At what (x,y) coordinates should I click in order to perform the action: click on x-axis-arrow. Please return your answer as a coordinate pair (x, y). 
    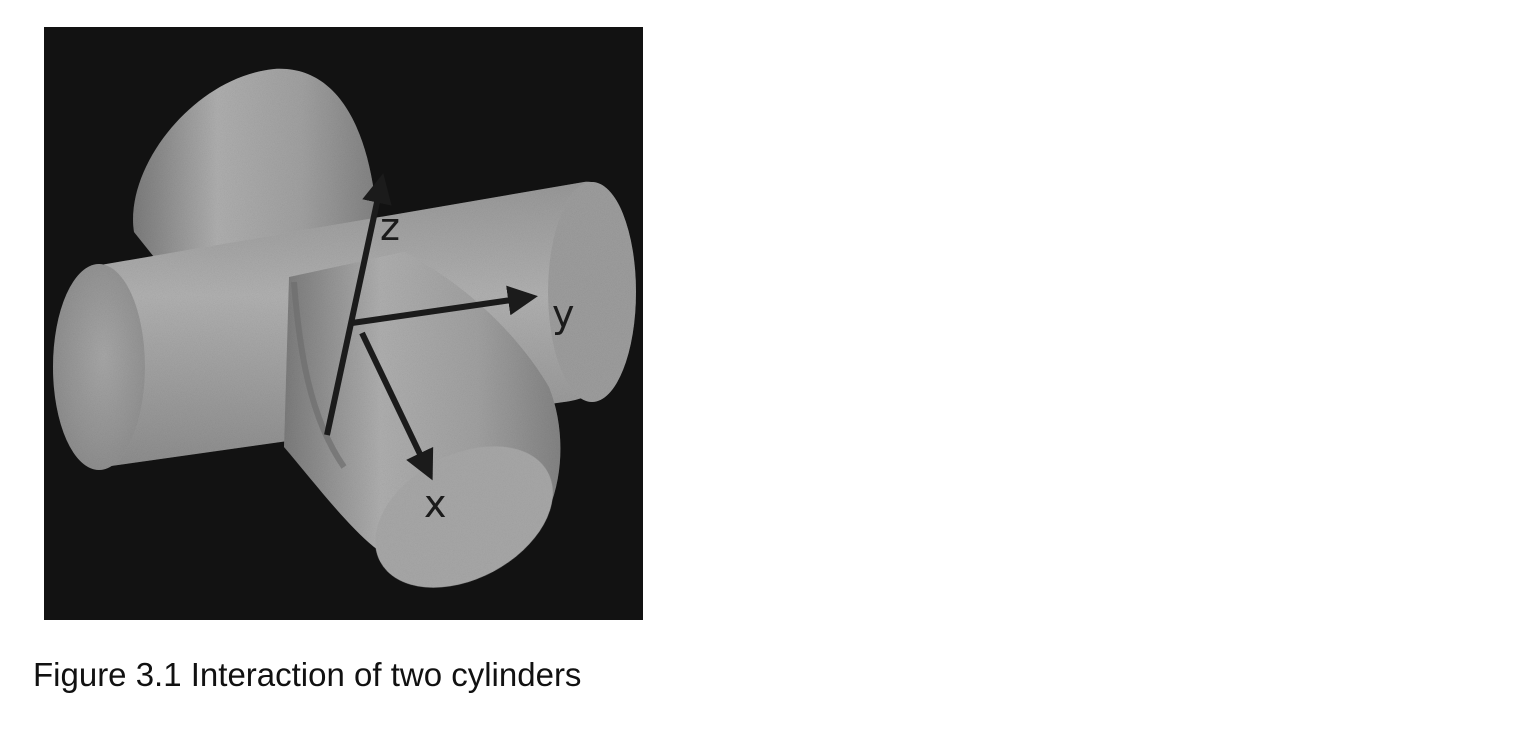
    Looking at the image, I should click on (396, 406).